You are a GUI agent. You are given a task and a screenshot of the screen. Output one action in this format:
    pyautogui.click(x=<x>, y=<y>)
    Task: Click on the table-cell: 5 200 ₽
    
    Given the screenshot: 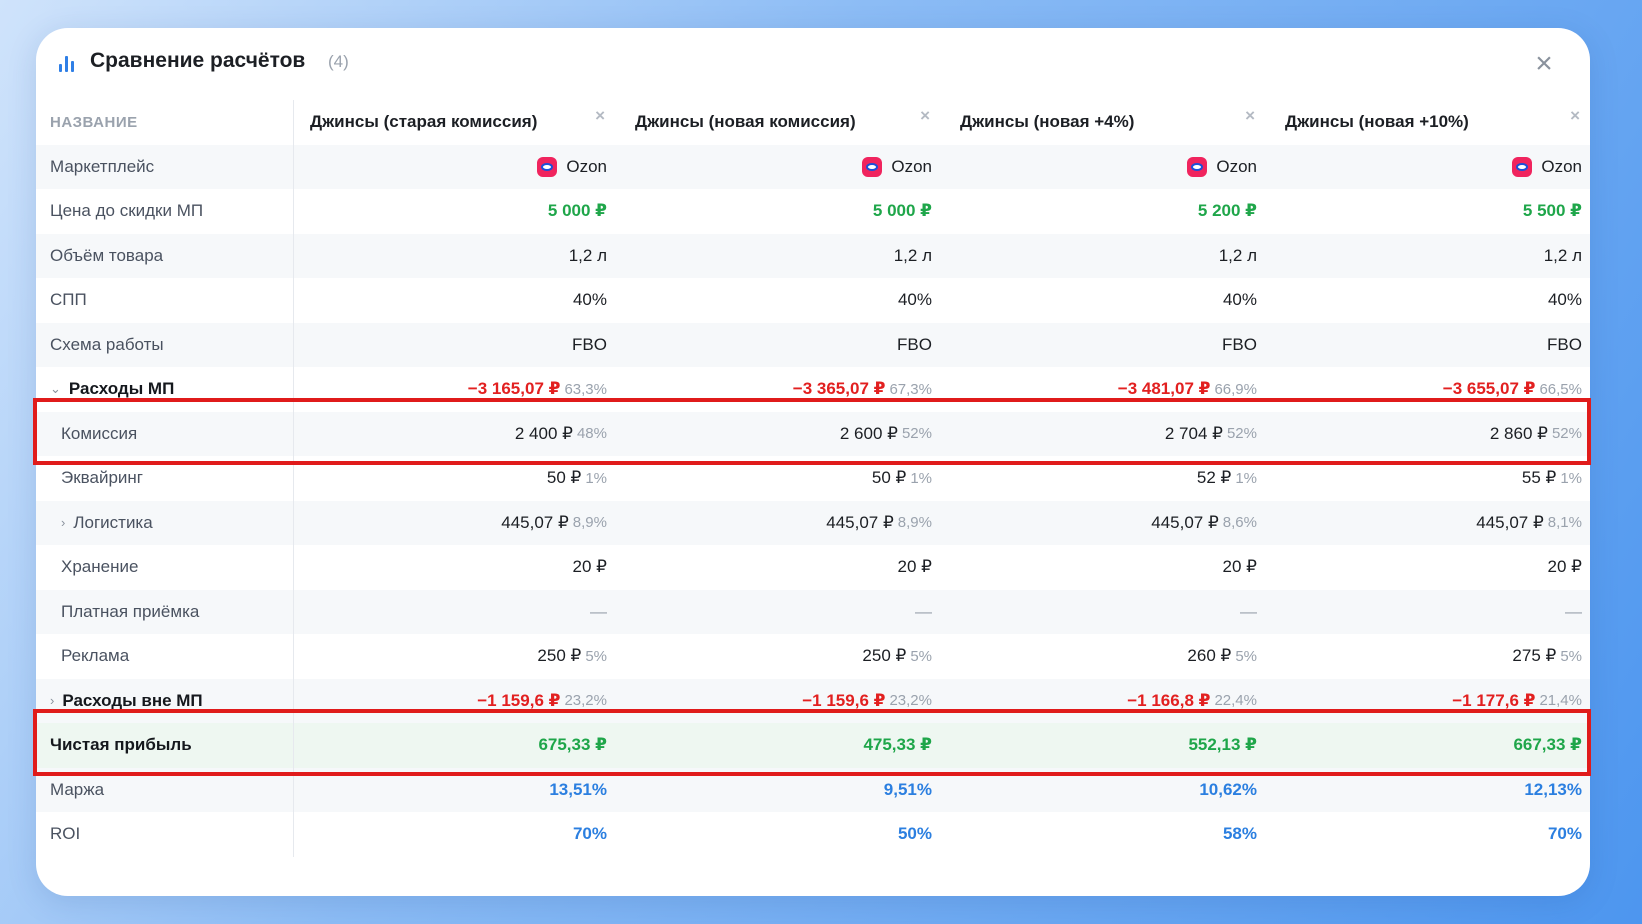 What is the action you would take?
    pyautogui.click(x=1227, y=211)
    